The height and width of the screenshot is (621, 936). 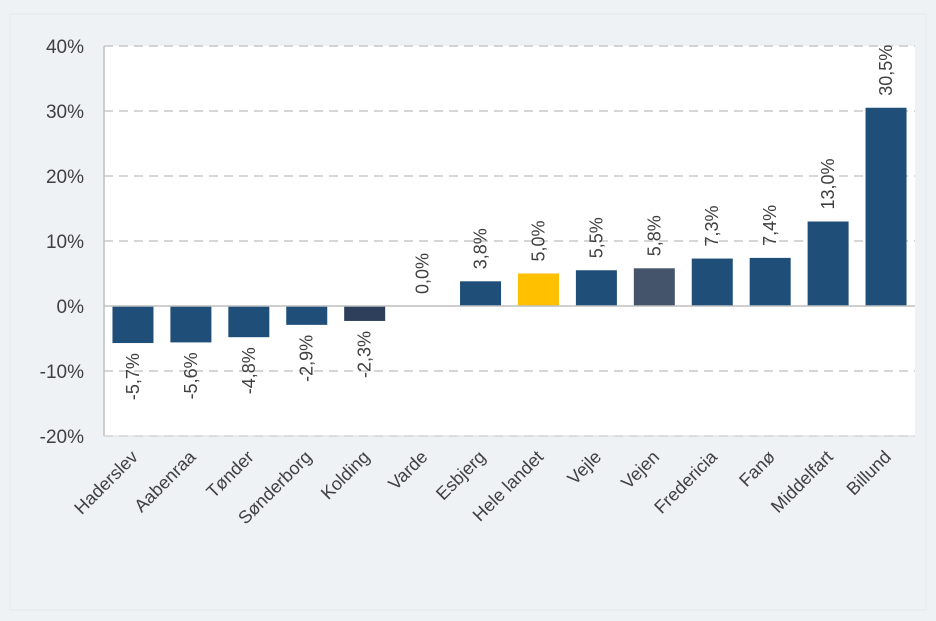 What do you see at coordinates (133, 376) in the screenshot?
I see `data-label: -5,7%` at bounding box center [133, 376].